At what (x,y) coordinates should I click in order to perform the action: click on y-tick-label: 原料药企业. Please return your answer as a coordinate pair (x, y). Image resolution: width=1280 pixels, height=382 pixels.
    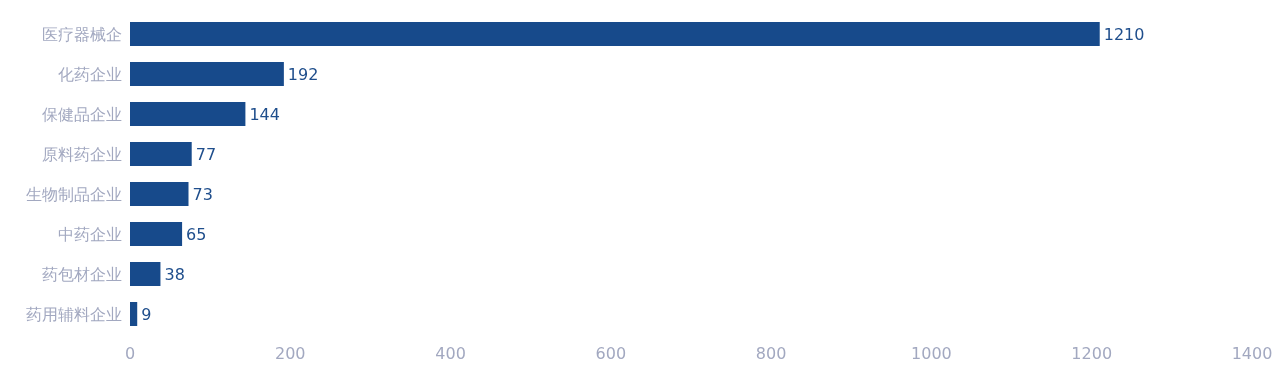
    Looking at the image, I should click on (82, 154).